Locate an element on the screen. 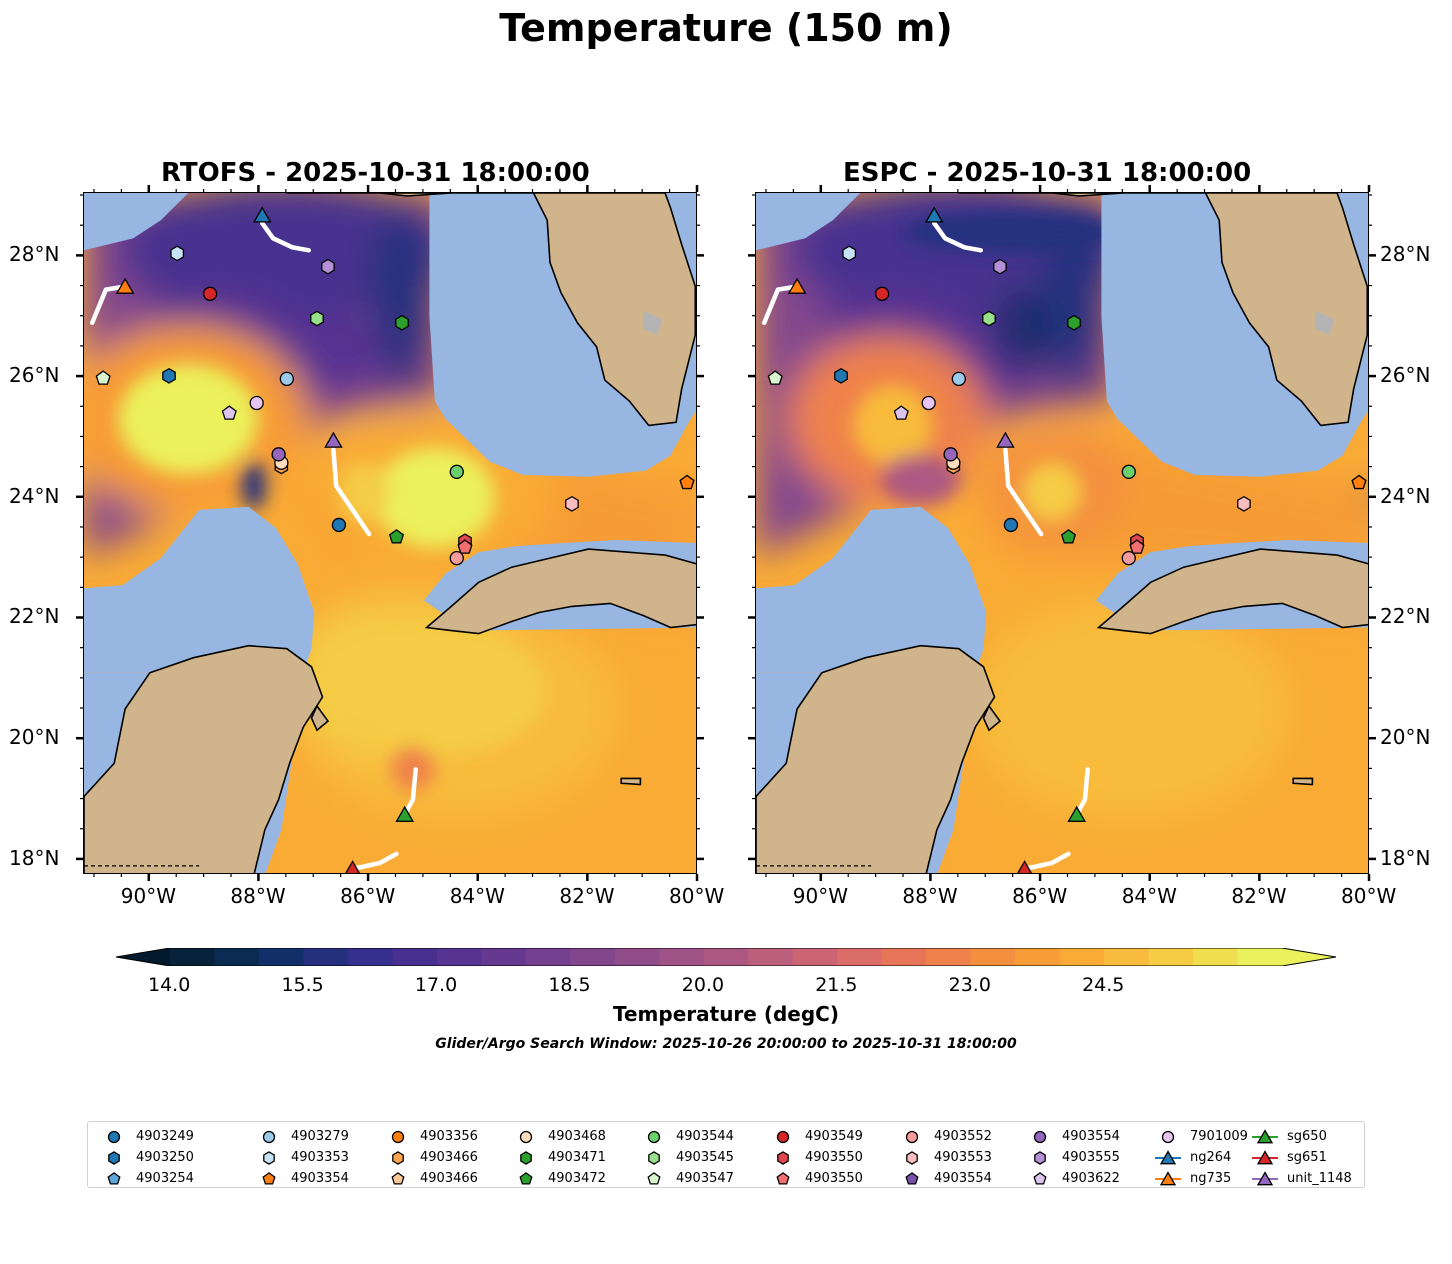 This screenshot has width=1452, height=1264. lat-tick-label: 18°N is located at coordinates (1405, 857).